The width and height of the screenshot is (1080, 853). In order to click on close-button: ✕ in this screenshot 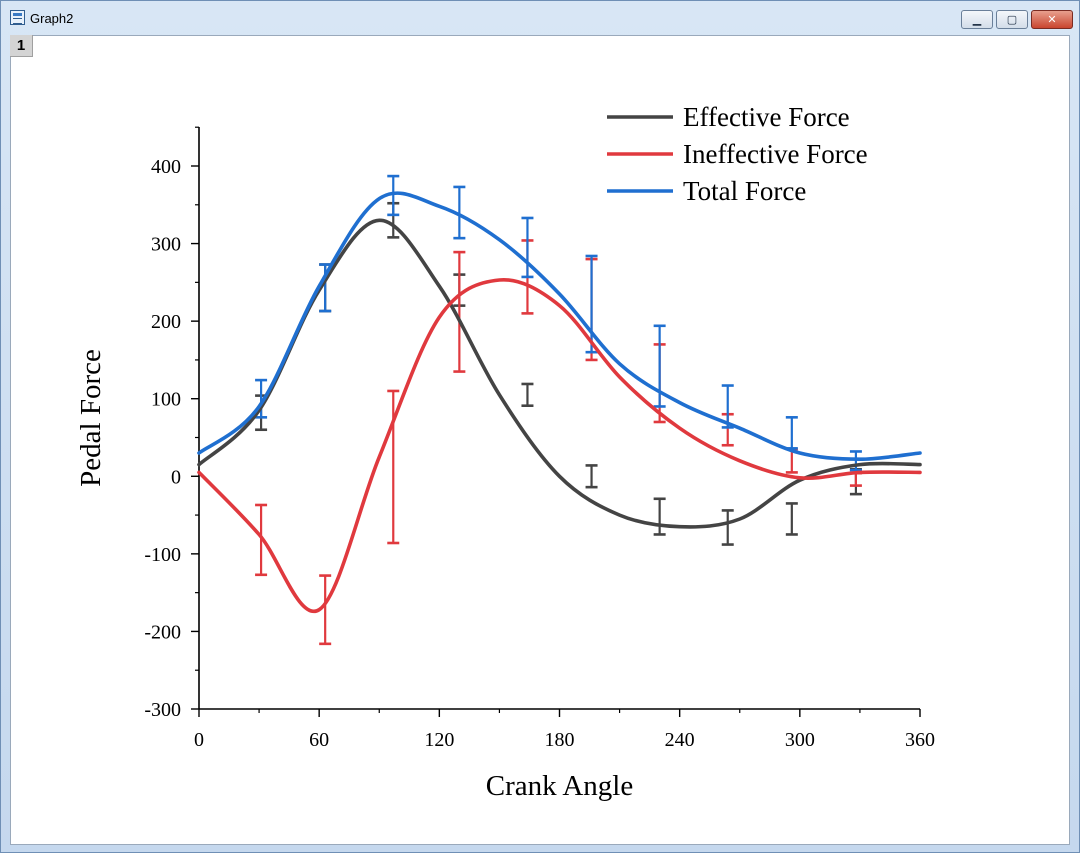, I will do `click(1052, 19)`.